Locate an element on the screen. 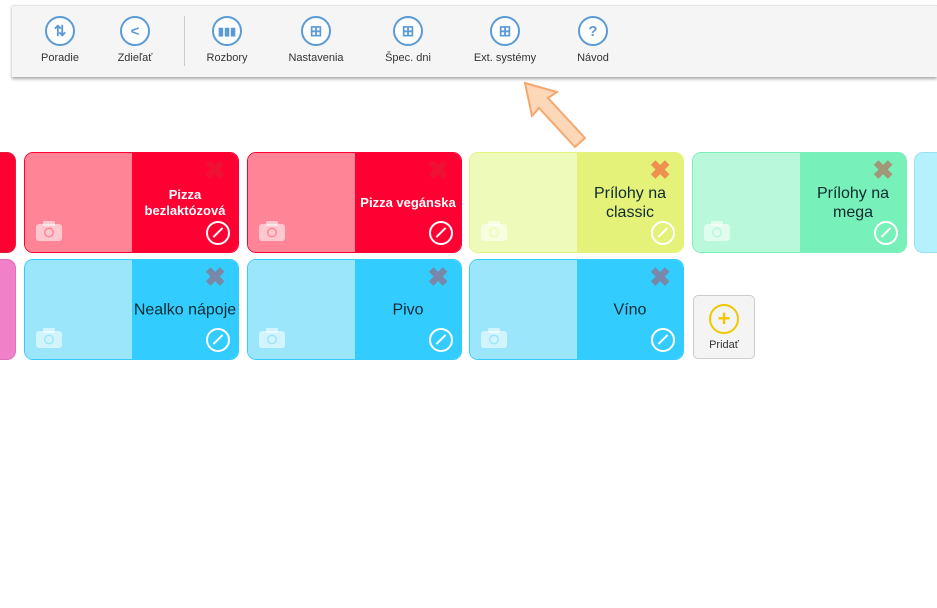 The width and height of the screenshot is (937, 608). plus-icon: + is located at coordinates (724, 319).